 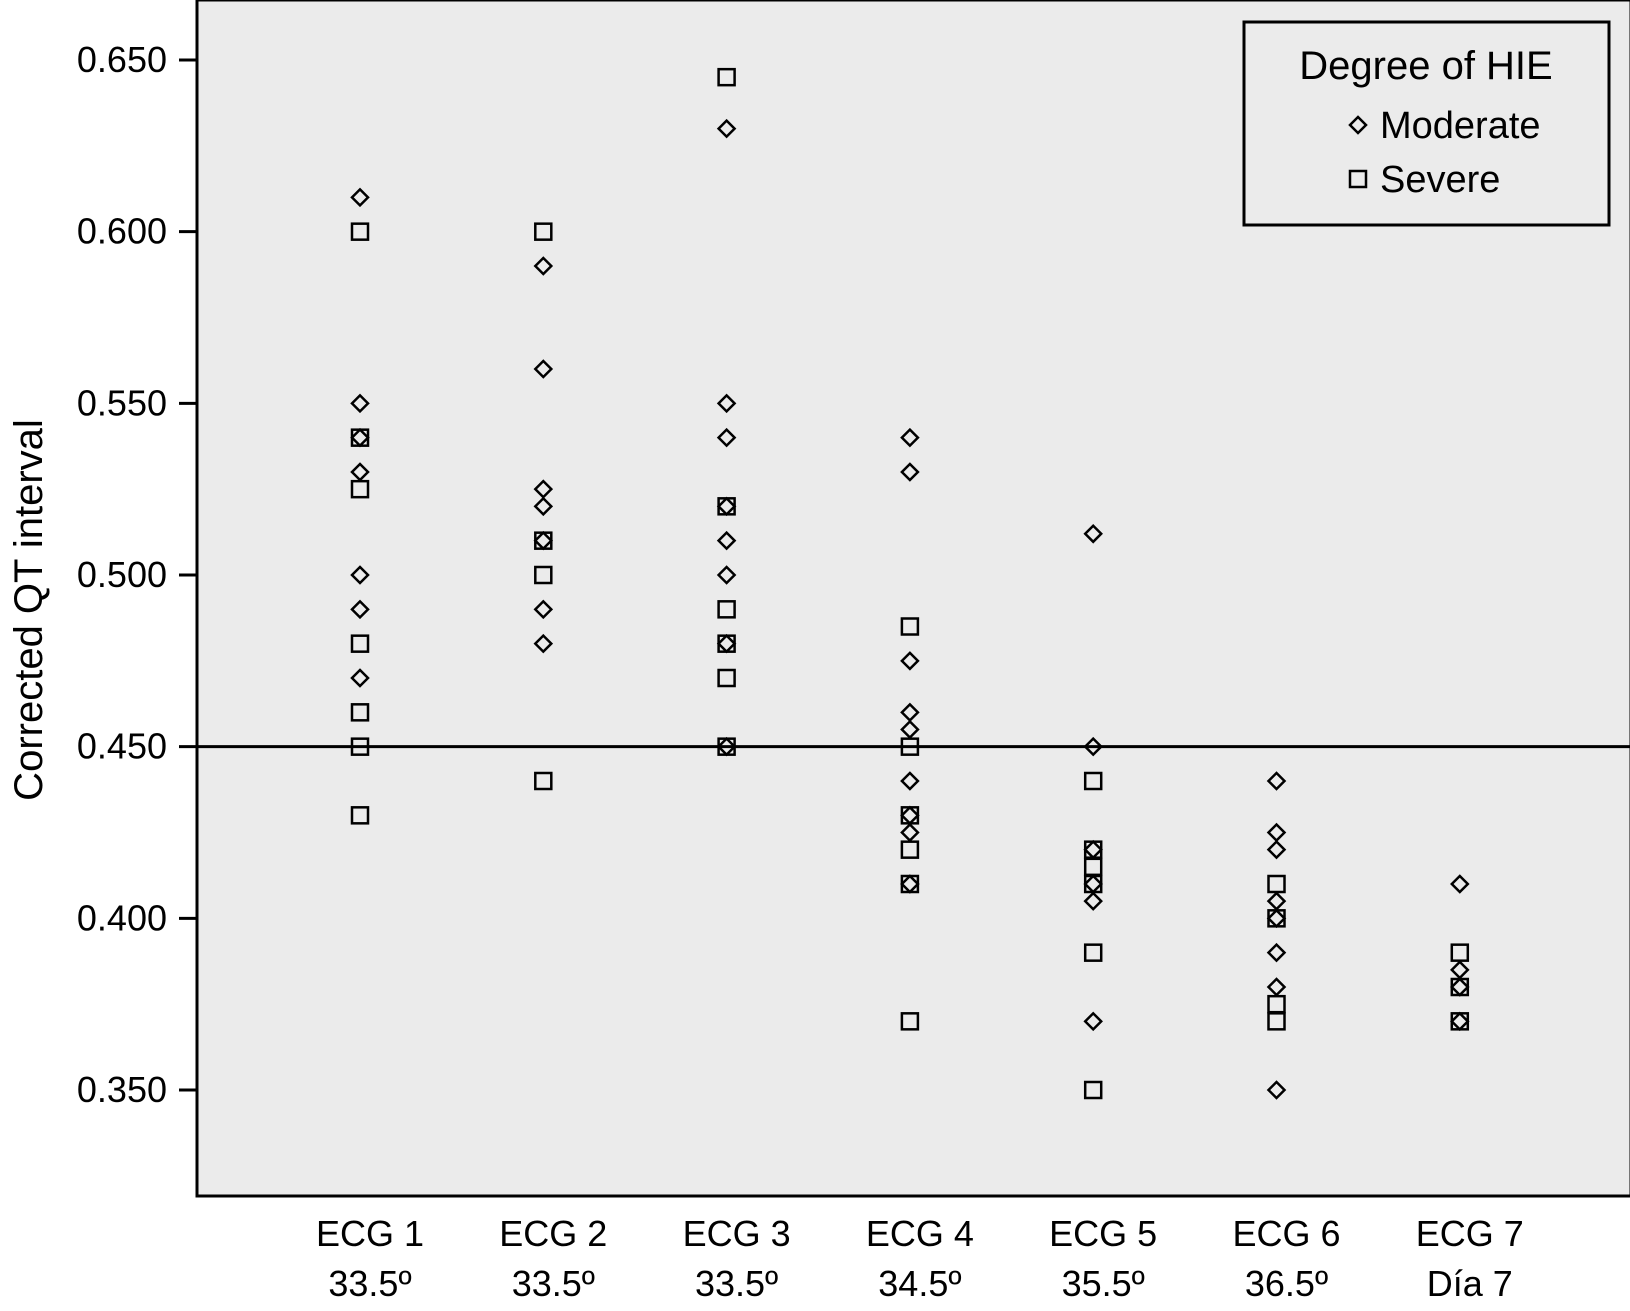 I want to click on legend-box, so click(x=1426, y=123).